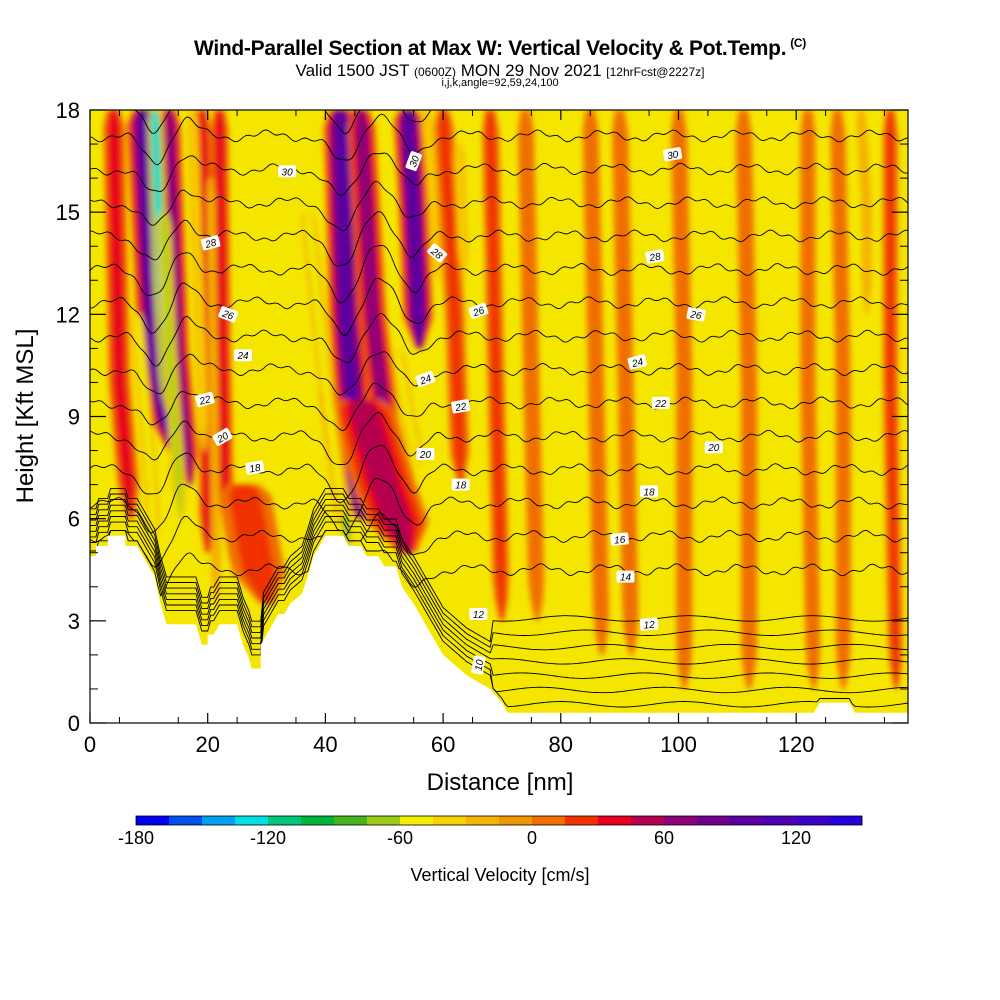  I want to click on x-tick-label: 0, so click(90, 744).